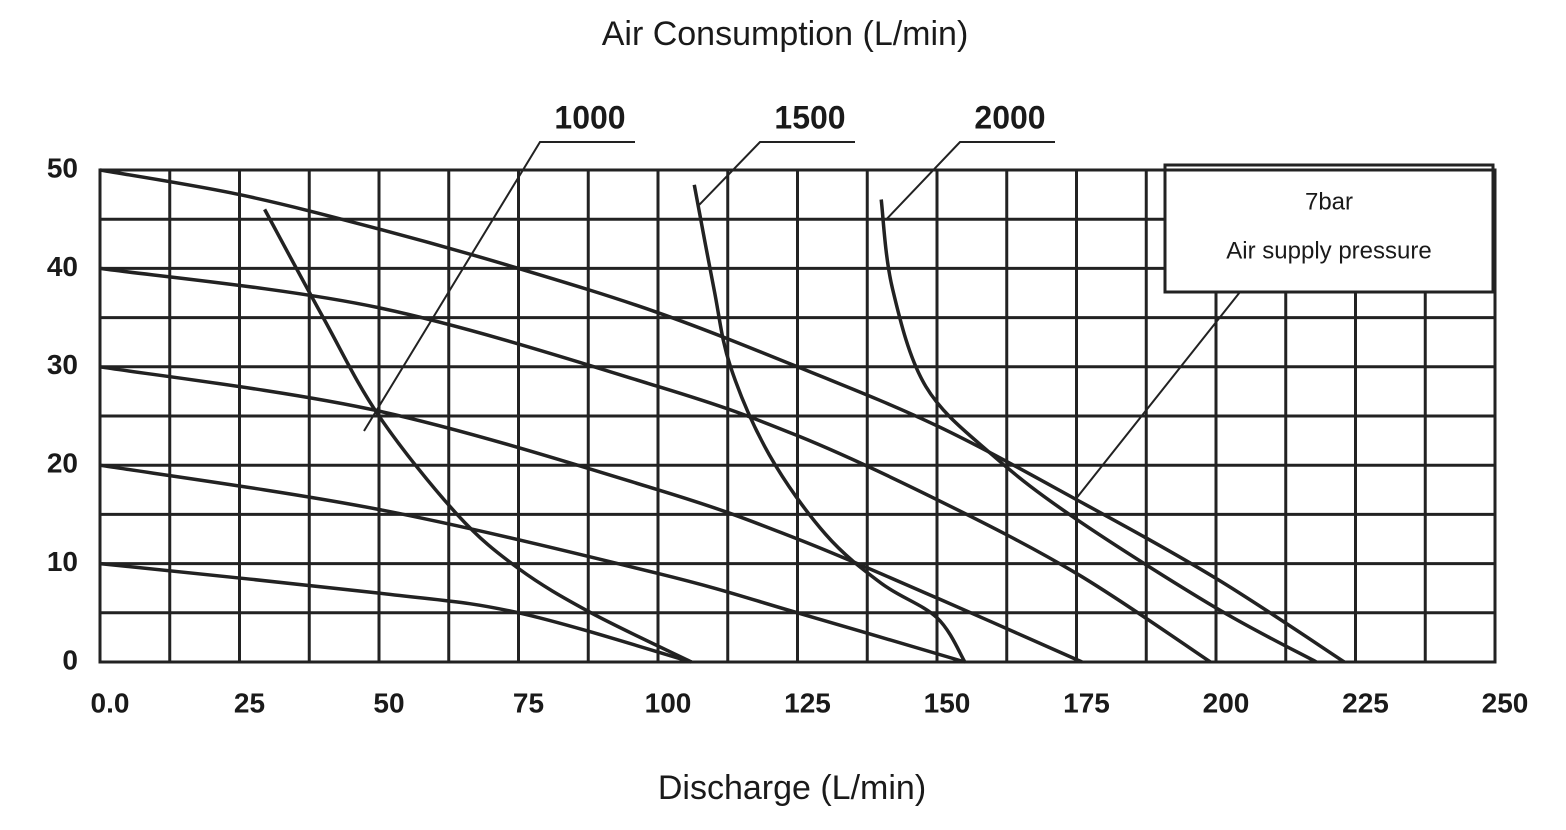 The width and height of the screenshot is (1566, 830). What do you see at coordinates (249, 702) in the screenshot?
I see `x-tick-label: 25` at bounding box center [249, 702].